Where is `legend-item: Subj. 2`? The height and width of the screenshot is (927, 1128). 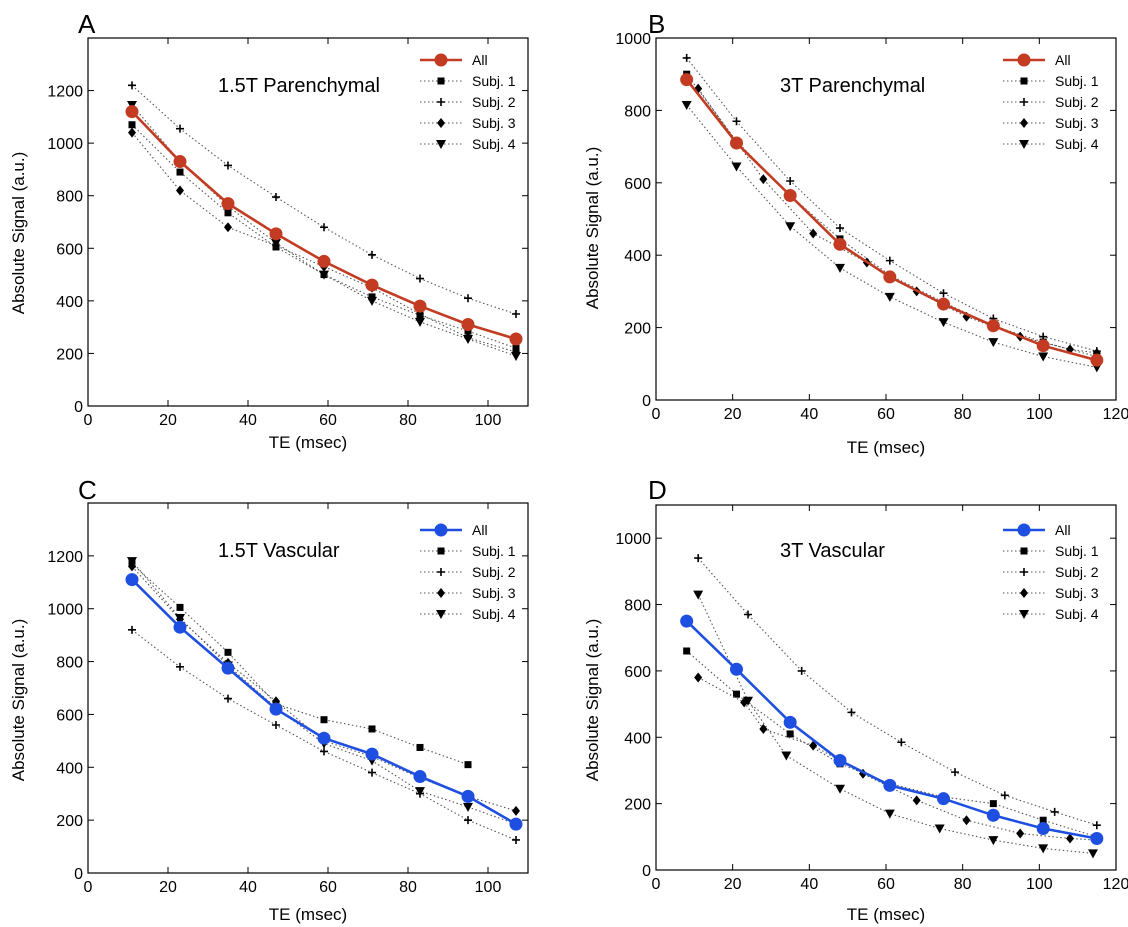
legend-item: Subj. 2 is located at coordinates (1051, 572).